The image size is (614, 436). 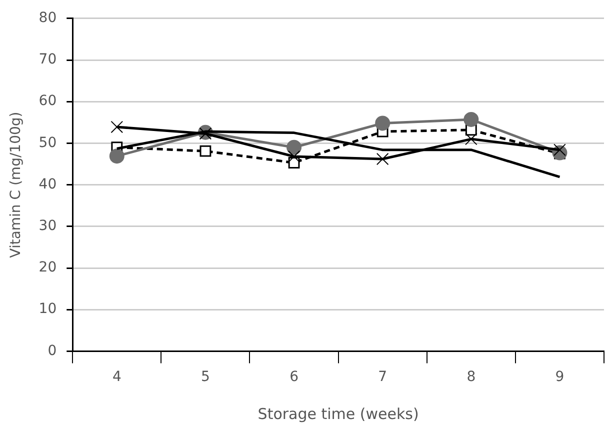 What do you see at coordinates (47, 309) in the screenshot?
I see `y-tick-label: 10` at bounding box center [47, 309].